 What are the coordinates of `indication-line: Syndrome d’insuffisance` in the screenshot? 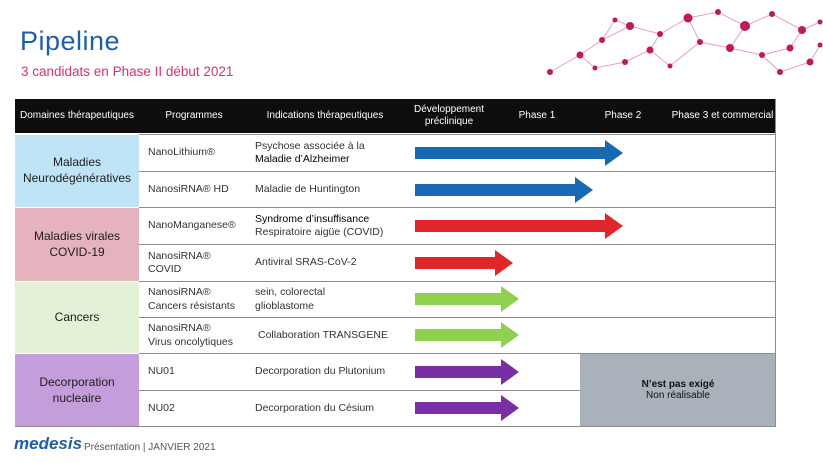 It's located at (312, 218).